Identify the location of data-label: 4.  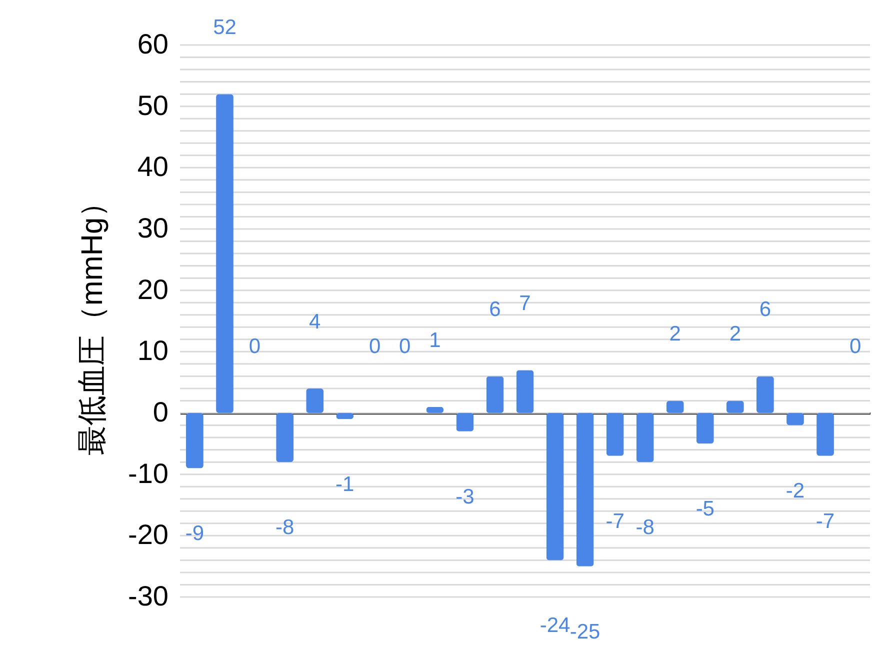
(314, 322).